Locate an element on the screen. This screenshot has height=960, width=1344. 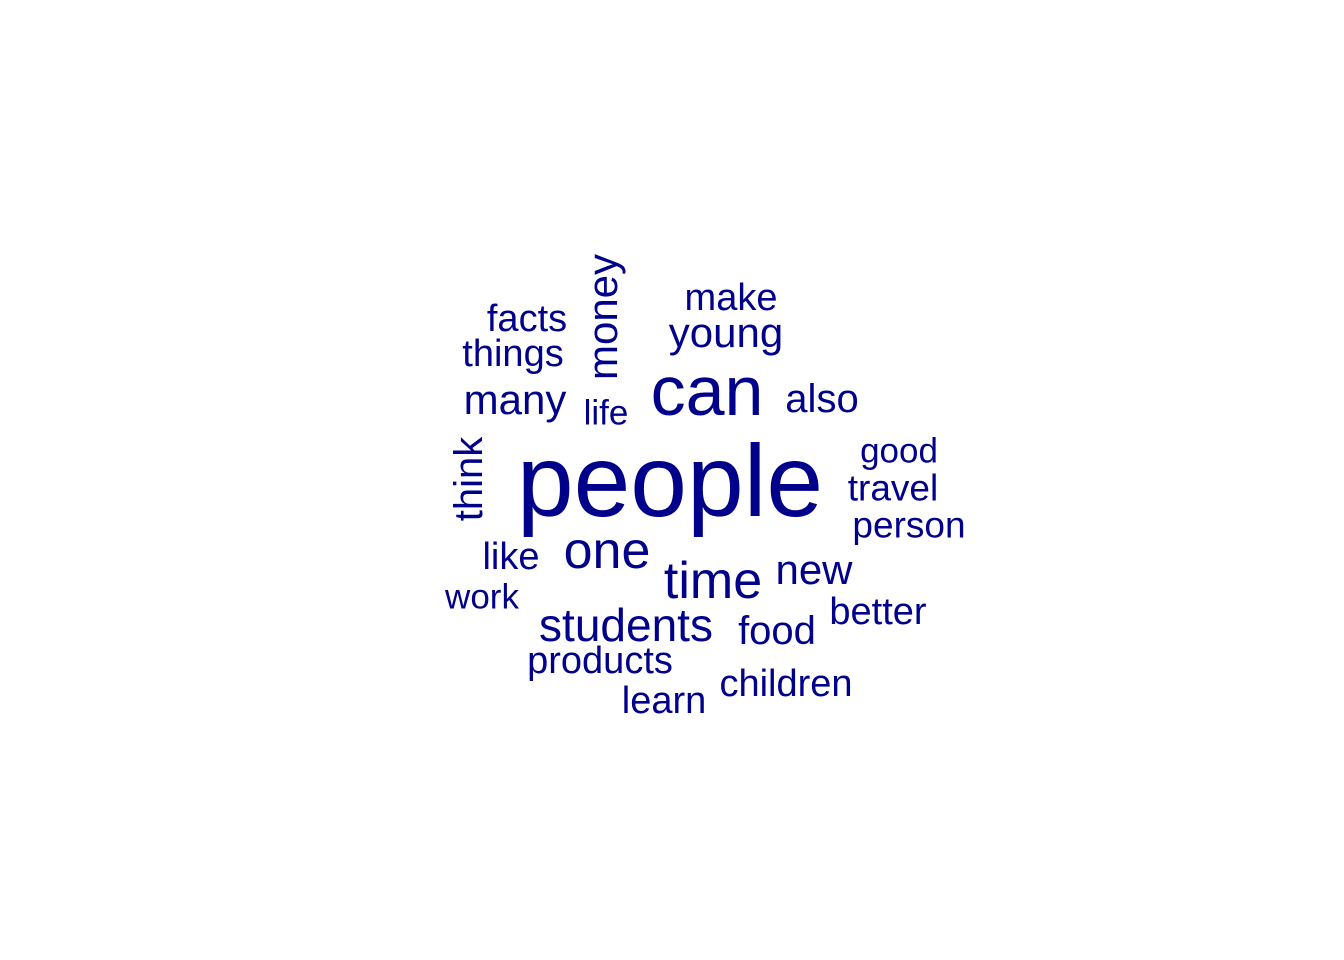
word-think: think is located at coordinates (469, 479).